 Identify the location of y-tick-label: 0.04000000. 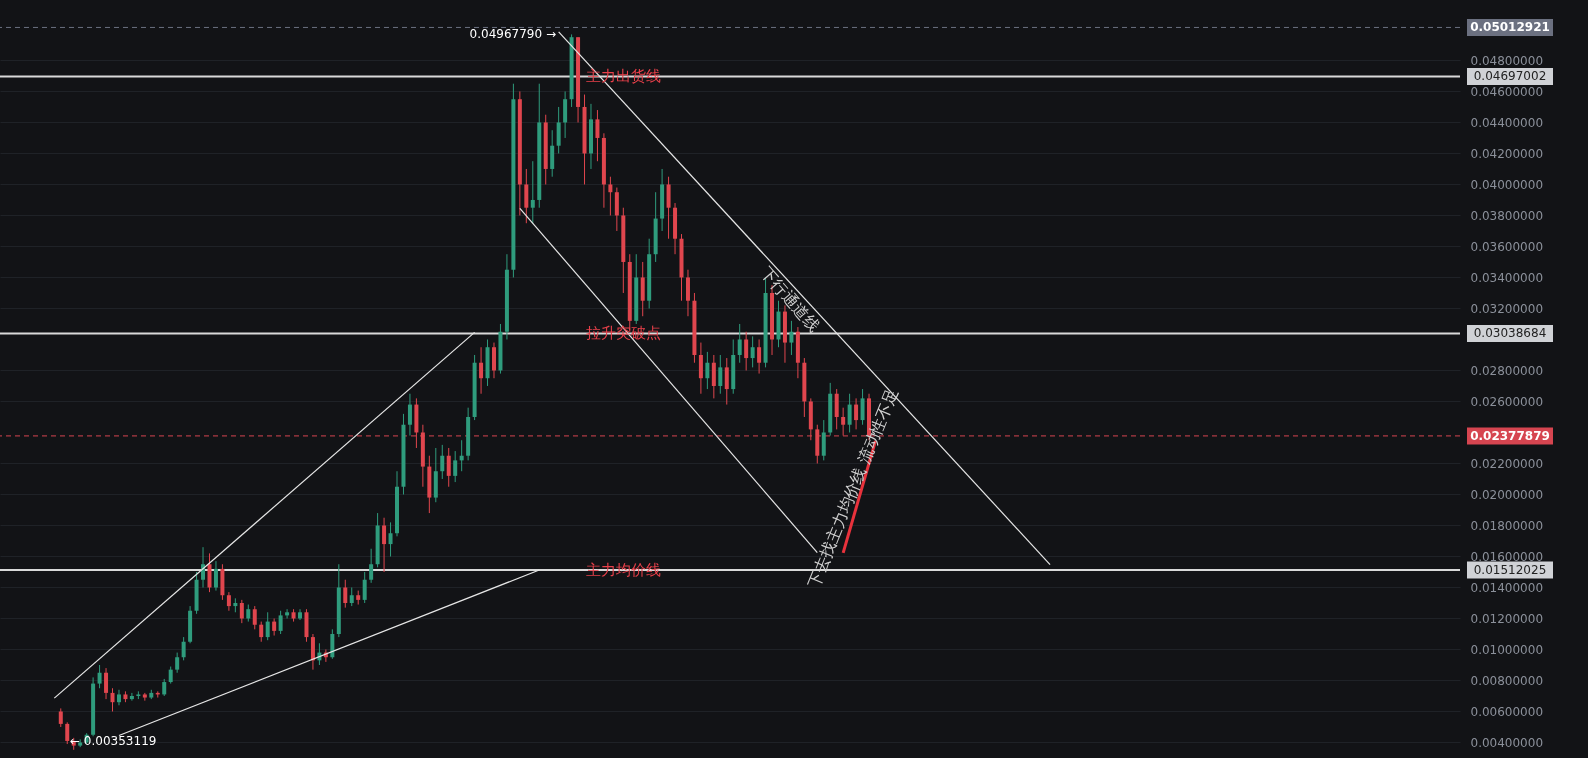
(1507, 184).